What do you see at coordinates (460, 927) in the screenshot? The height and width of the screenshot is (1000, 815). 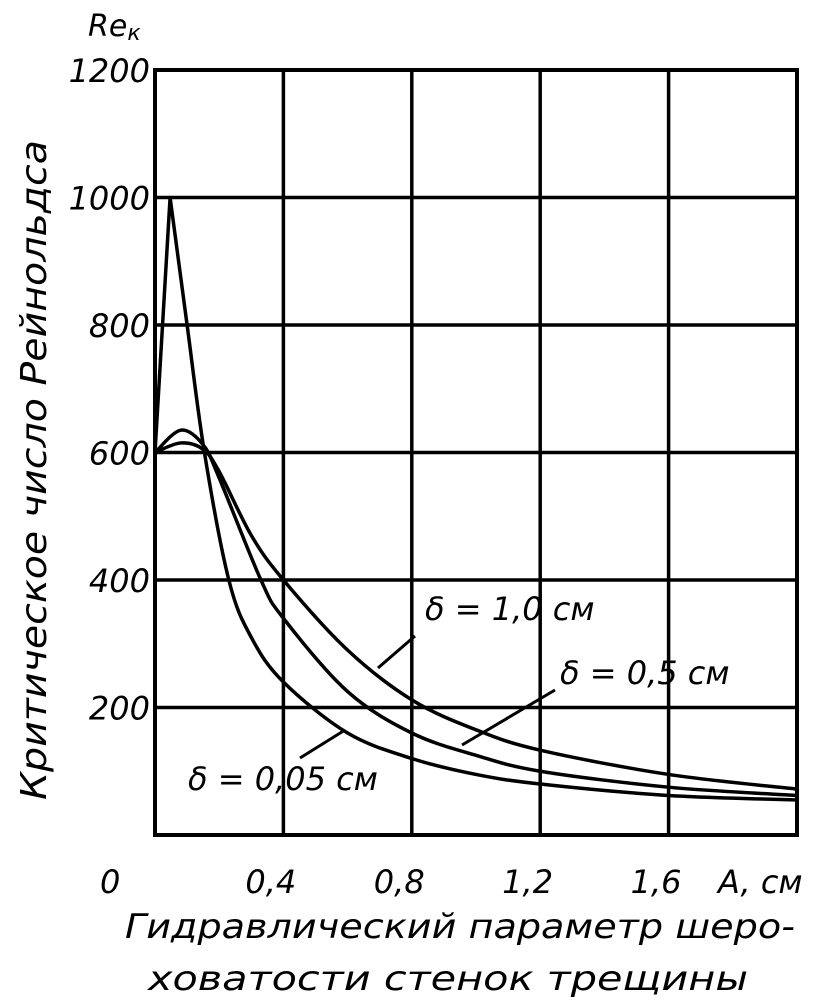 I see `x-axis-label-line-1: Гидравлический параметр шеро-` at bounding box center [460, 927].